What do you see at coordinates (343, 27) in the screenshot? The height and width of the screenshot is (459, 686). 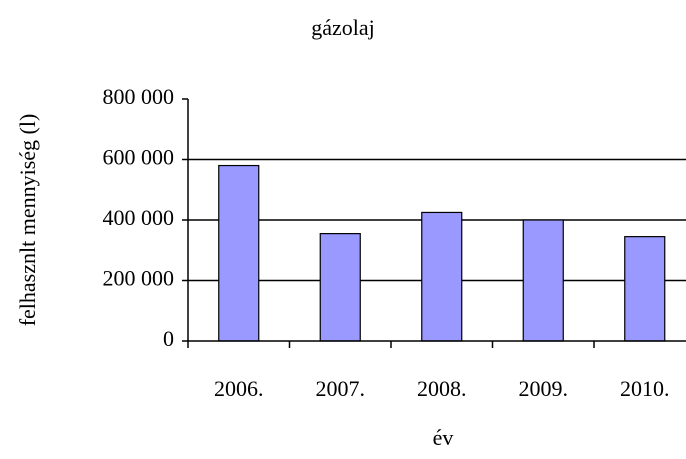 I see `chart-title: gázolaj` at bounding box center [343, 27].